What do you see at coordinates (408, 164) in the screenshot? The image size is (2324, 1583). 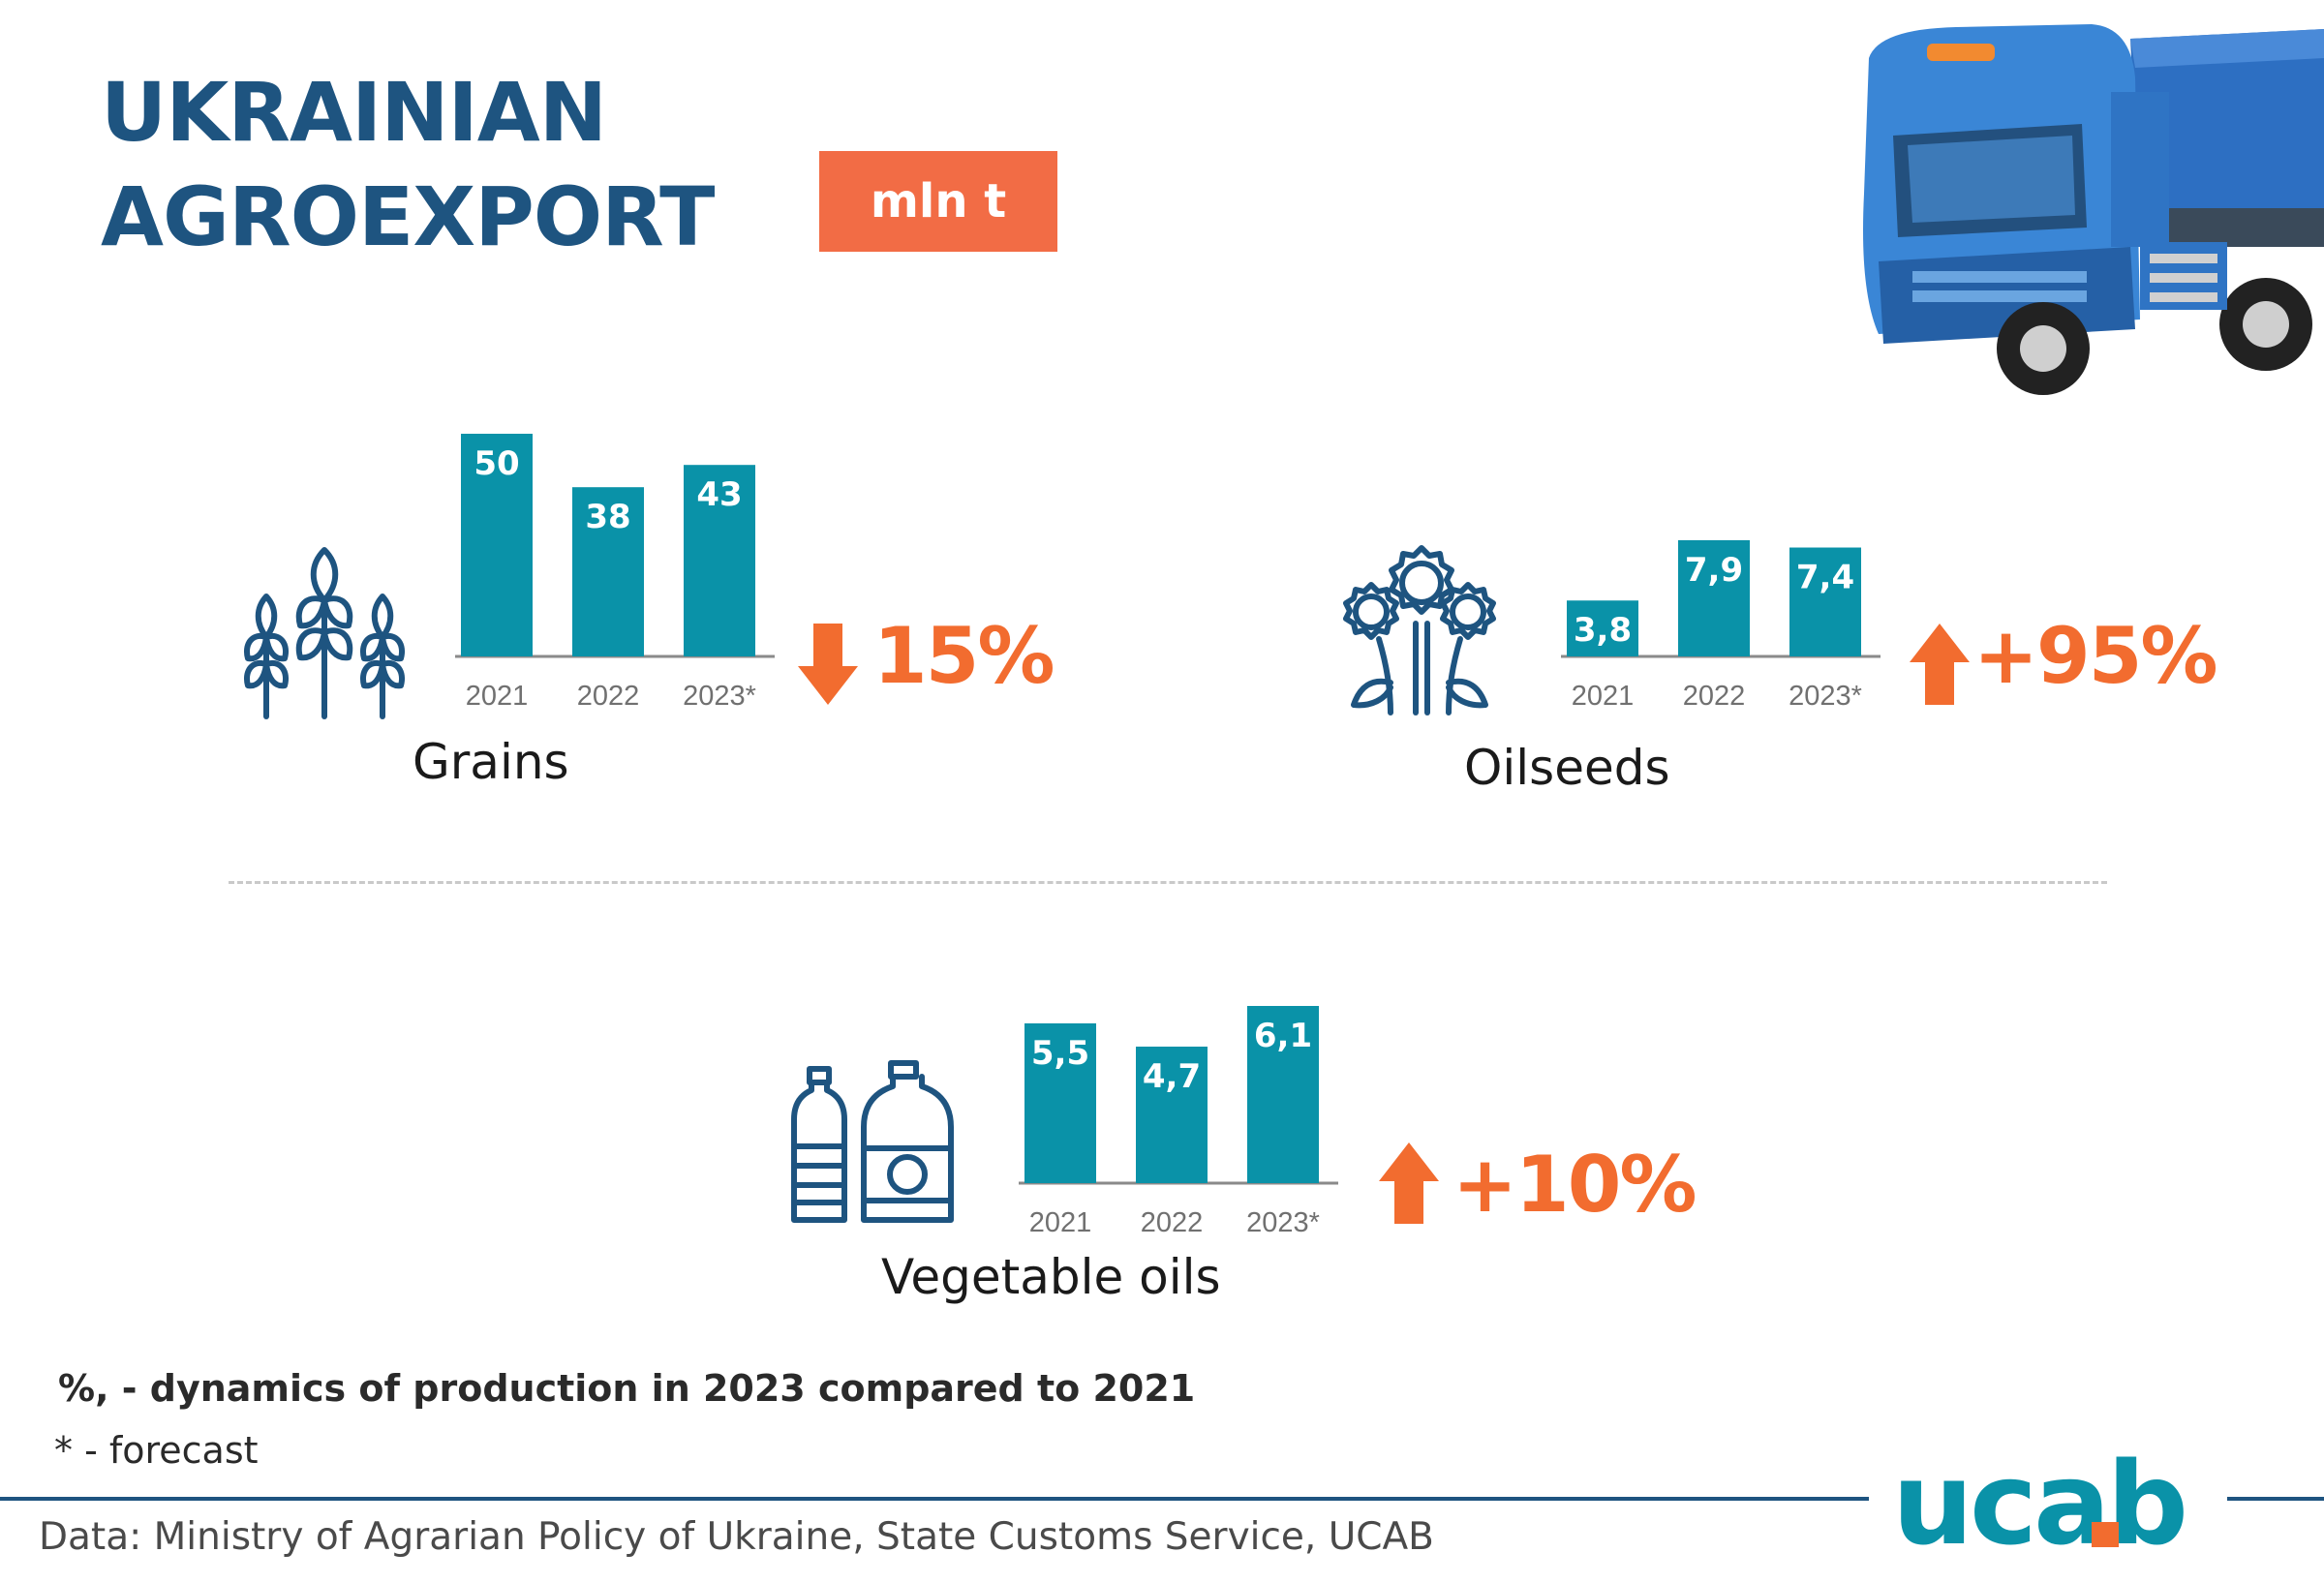 I see `page-title: UKRAINIAN AGROEXPORT` at bounding box center [408, 164].